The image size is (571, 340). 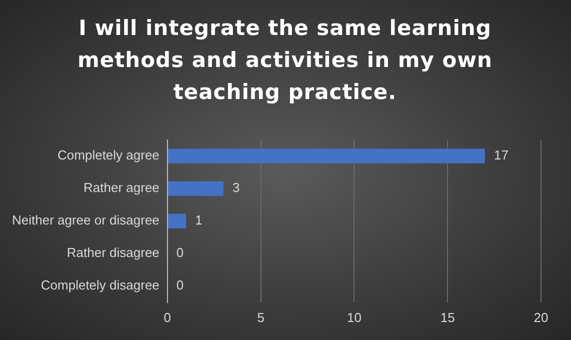 What do you see at coordinates (447, 317) in the screenshot?
I see `x-tick-label: 15` at bounding box center [447, 317].